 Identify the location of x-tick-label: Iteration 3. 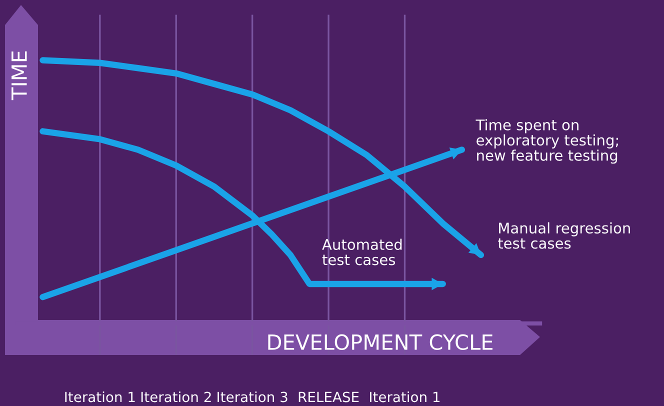
(253, 396).